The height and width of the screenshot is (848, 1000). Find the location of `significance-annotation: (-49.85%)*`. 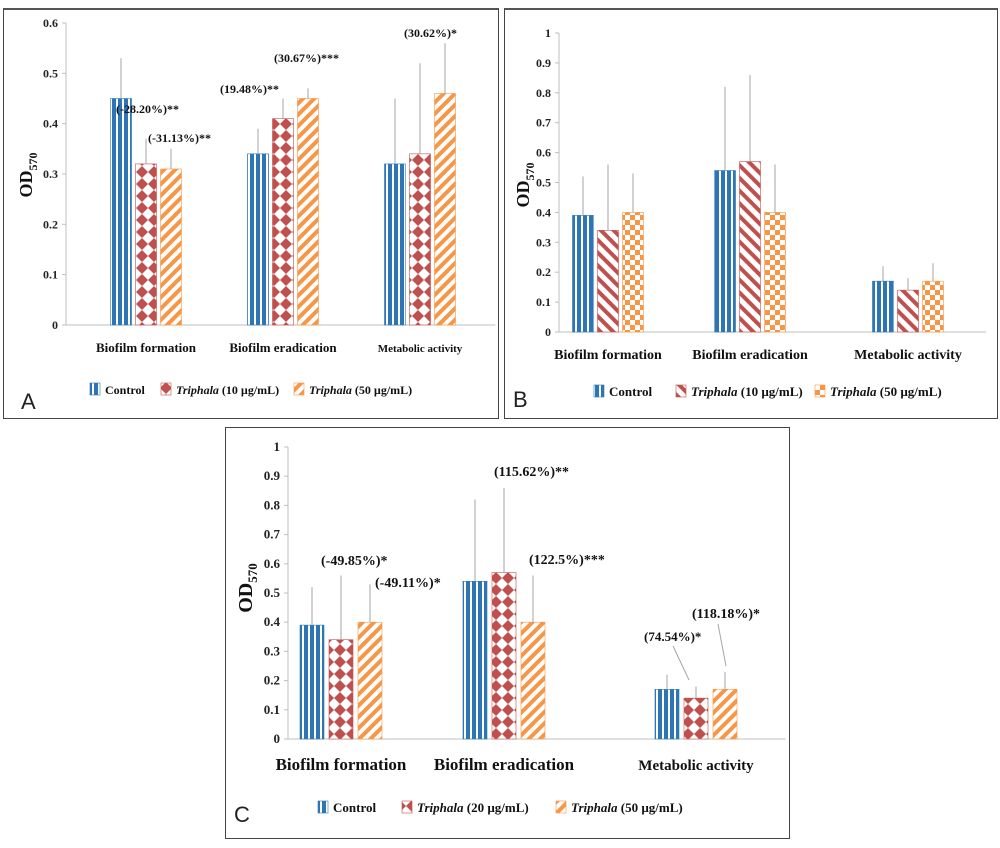

significance-annotation: (-49.85%)* is located at coordinates (354, 561).